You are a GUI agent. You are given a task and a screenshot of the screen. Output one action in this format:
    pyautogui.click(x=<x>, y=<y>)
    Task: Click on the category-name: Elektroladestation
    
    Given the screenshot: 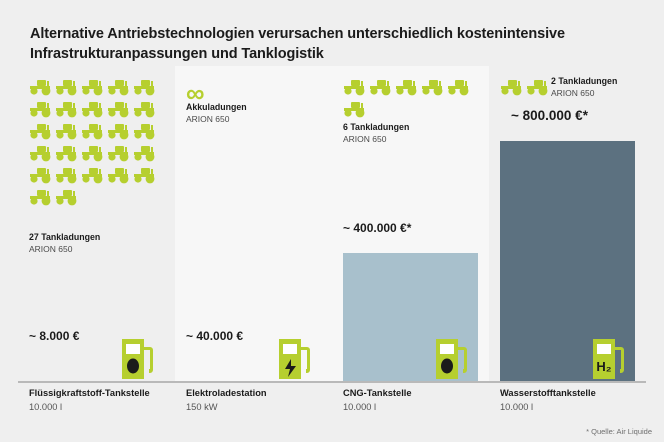 What is the action you would take?
    pyautogui.click(x=226, y=393)
    